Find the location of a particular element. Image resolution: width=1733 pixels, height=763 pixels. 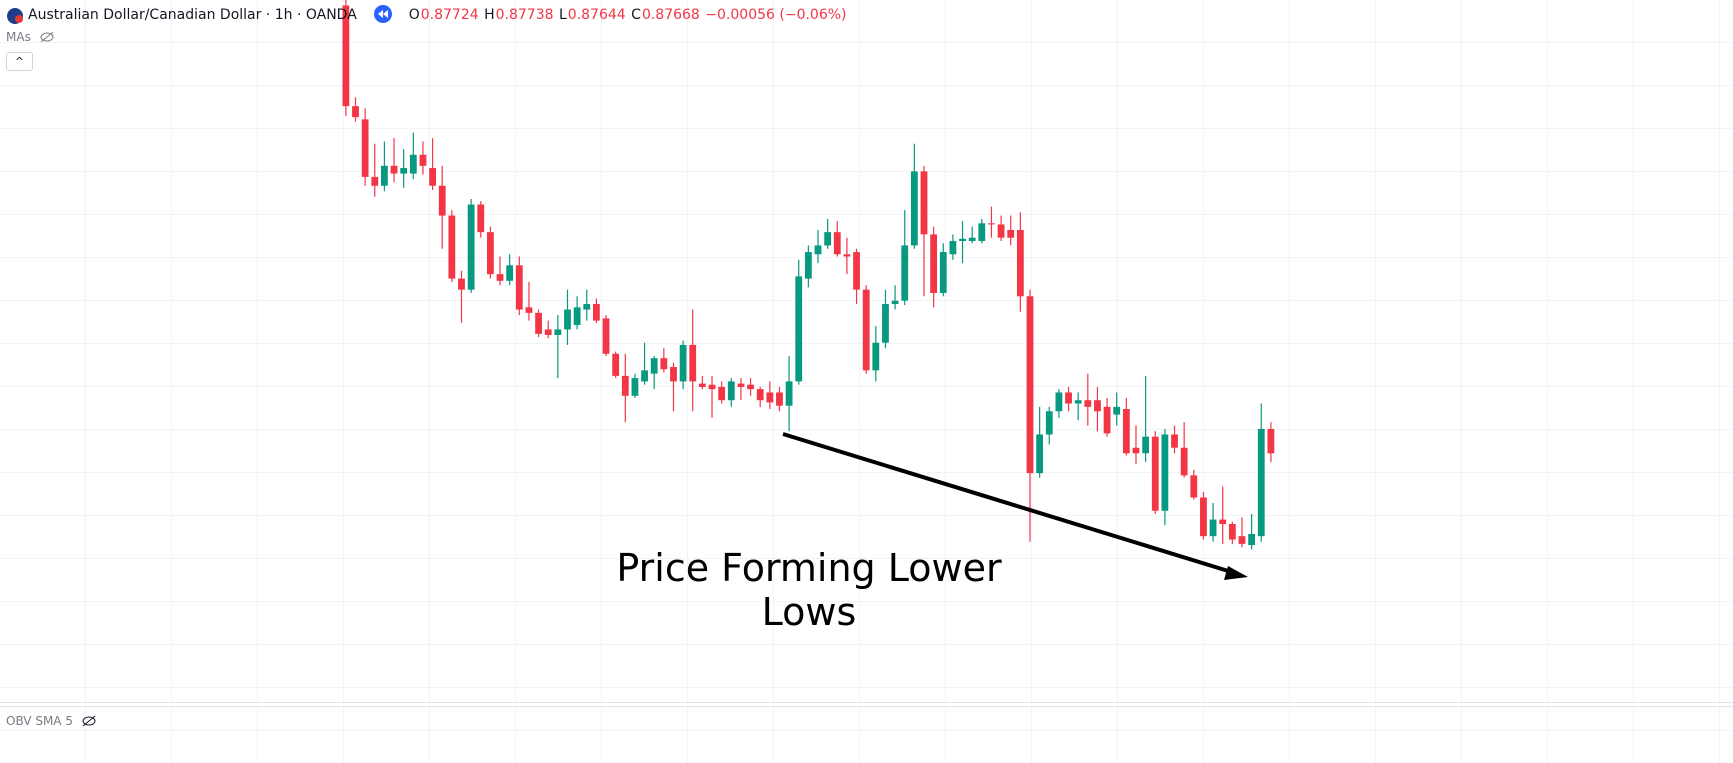

symbol-flag is located at coordinates (15, 16).